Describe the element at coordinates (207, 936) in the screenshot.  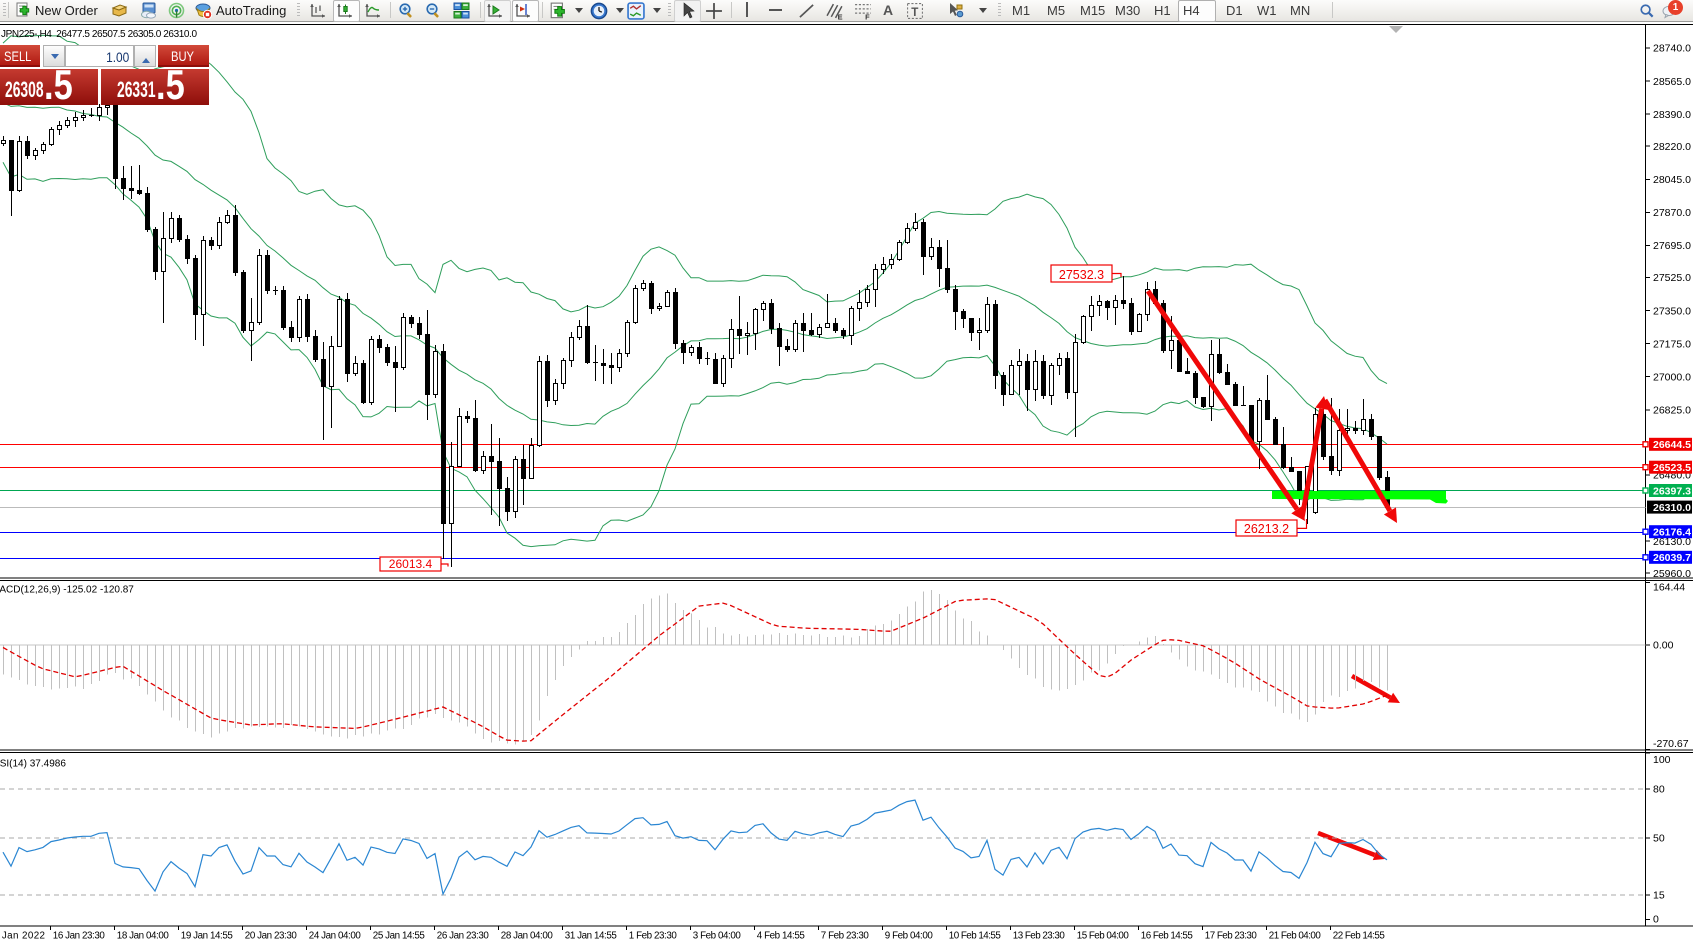
I see `svg-text: 19 Jan 14:55` at that location.